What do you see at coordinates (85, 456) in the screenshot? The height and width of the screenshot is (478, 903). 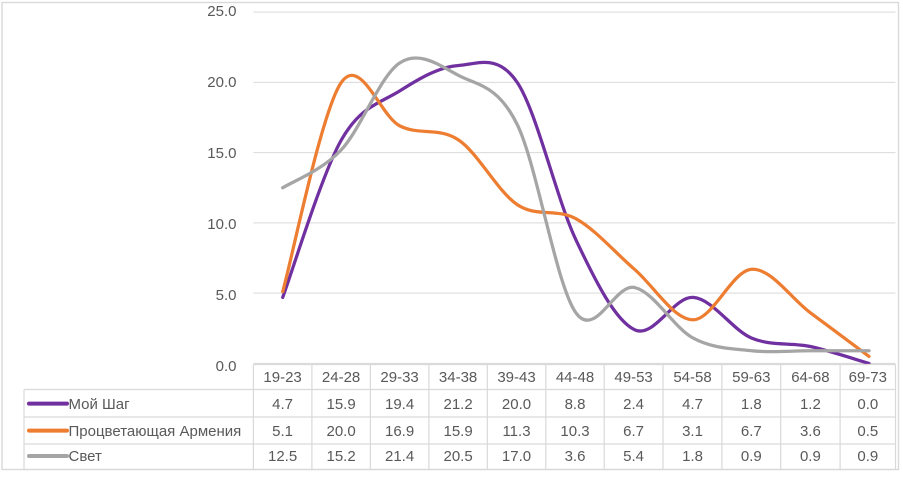 I see `svg-text: Свет` at bounding box center [85, 456].